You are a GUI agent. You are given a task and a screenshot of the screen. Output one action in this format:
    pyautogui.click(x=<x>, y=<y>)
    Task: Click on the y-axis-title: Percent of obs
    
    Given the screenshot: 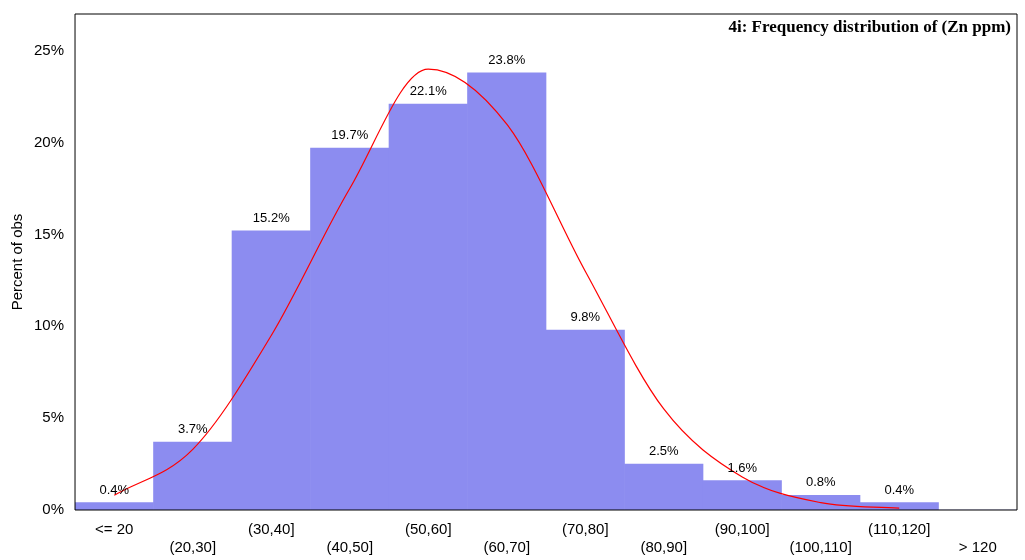 What is the action you would take?
    pyautogui.click(x=17, y=262)
    